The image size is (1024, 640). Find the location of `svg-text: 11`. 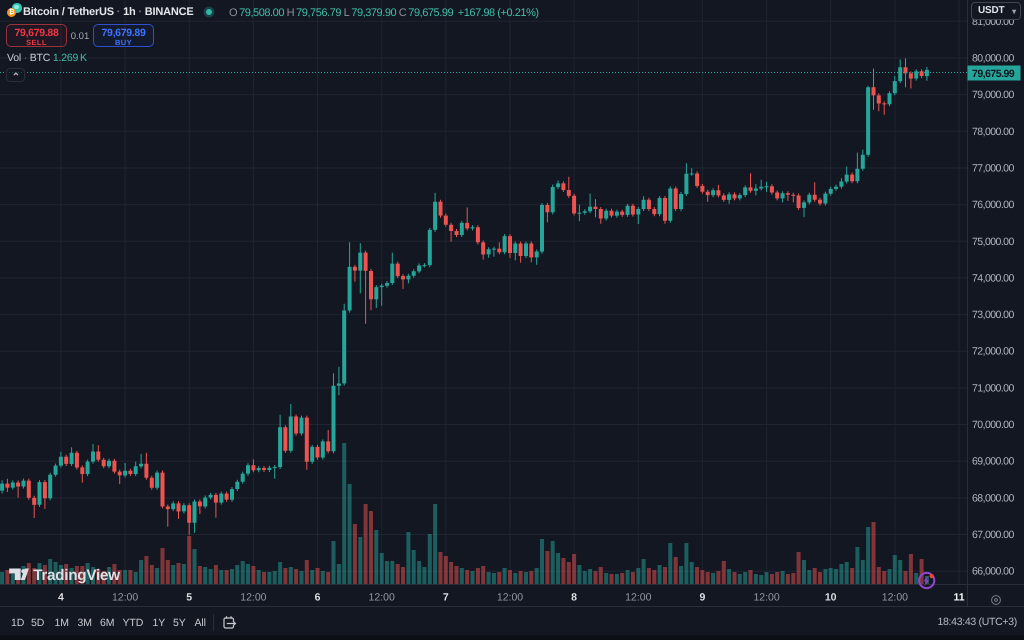

svg-text: 11 is located at coordinates (958, 598).